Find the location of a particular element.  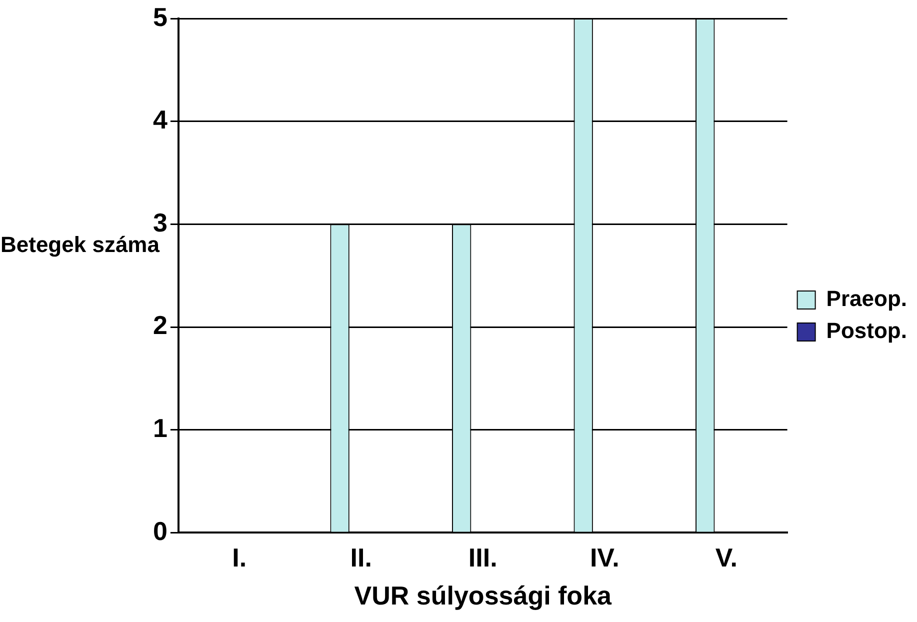

x-tick-label: I. is located at coordinates (239, 557).